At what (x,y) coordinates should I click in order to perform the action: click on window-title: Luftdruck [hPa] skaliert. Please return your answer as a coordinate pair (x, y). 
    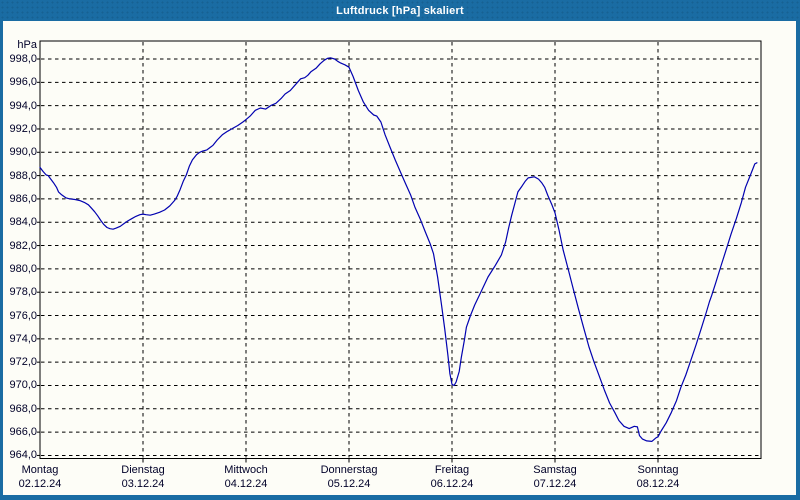
    Looking at the image, I should click on (400, 10).